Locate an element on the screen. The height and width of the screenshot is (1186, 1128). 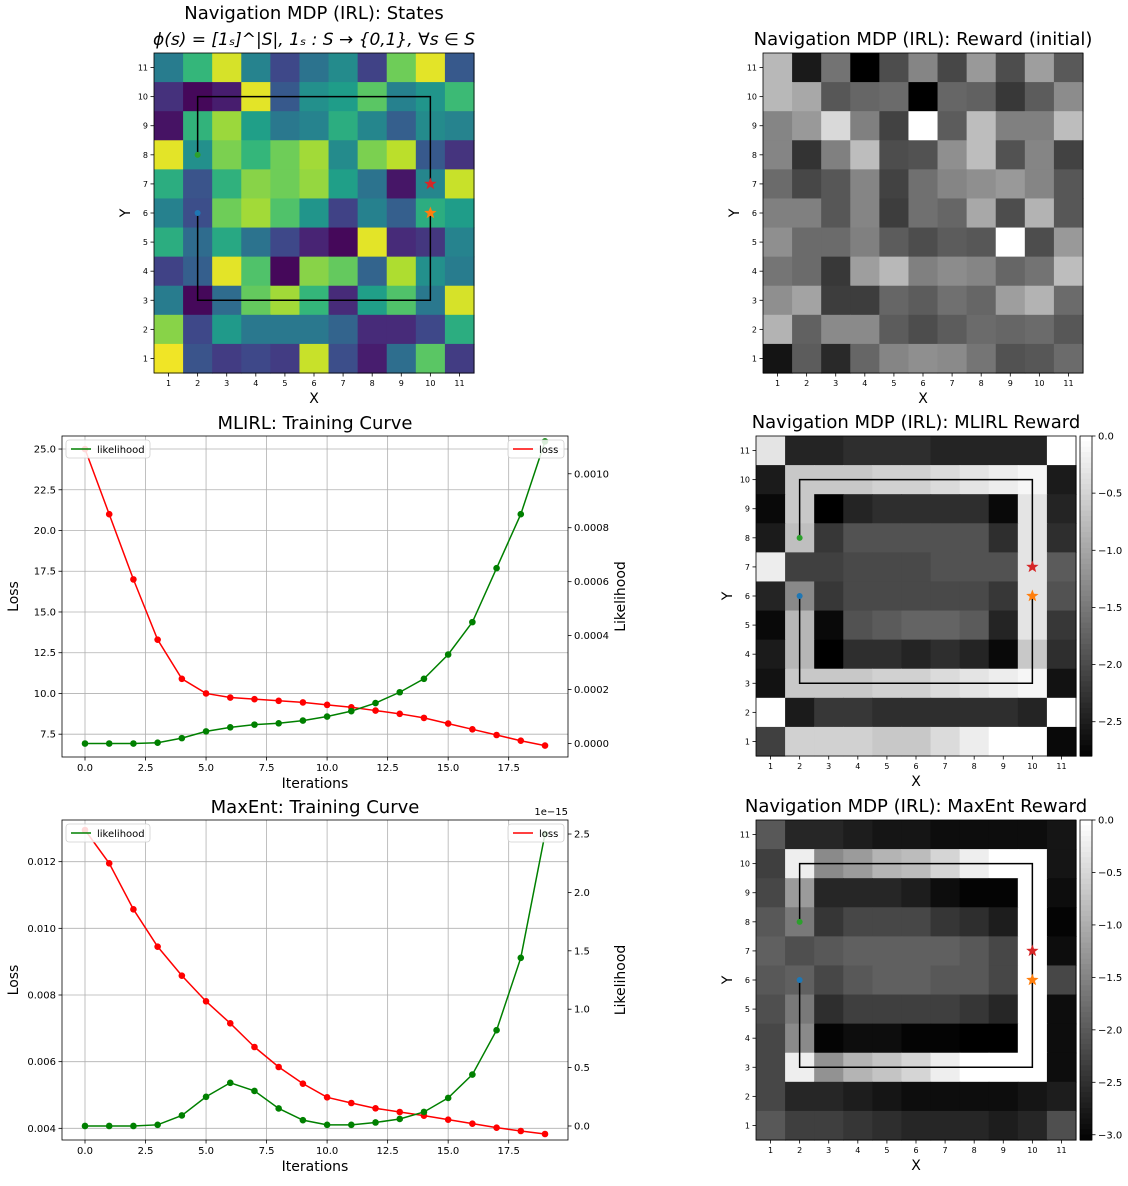
y-right-axis-label: Likelihood is located at coordinates (621, 980).